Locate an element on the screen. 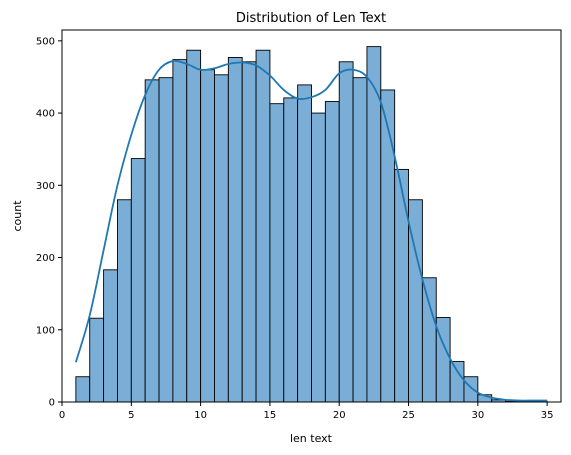 This screenshot has height=455, width=571. x-tick-label: 15 is located at coordinates (270, 415).